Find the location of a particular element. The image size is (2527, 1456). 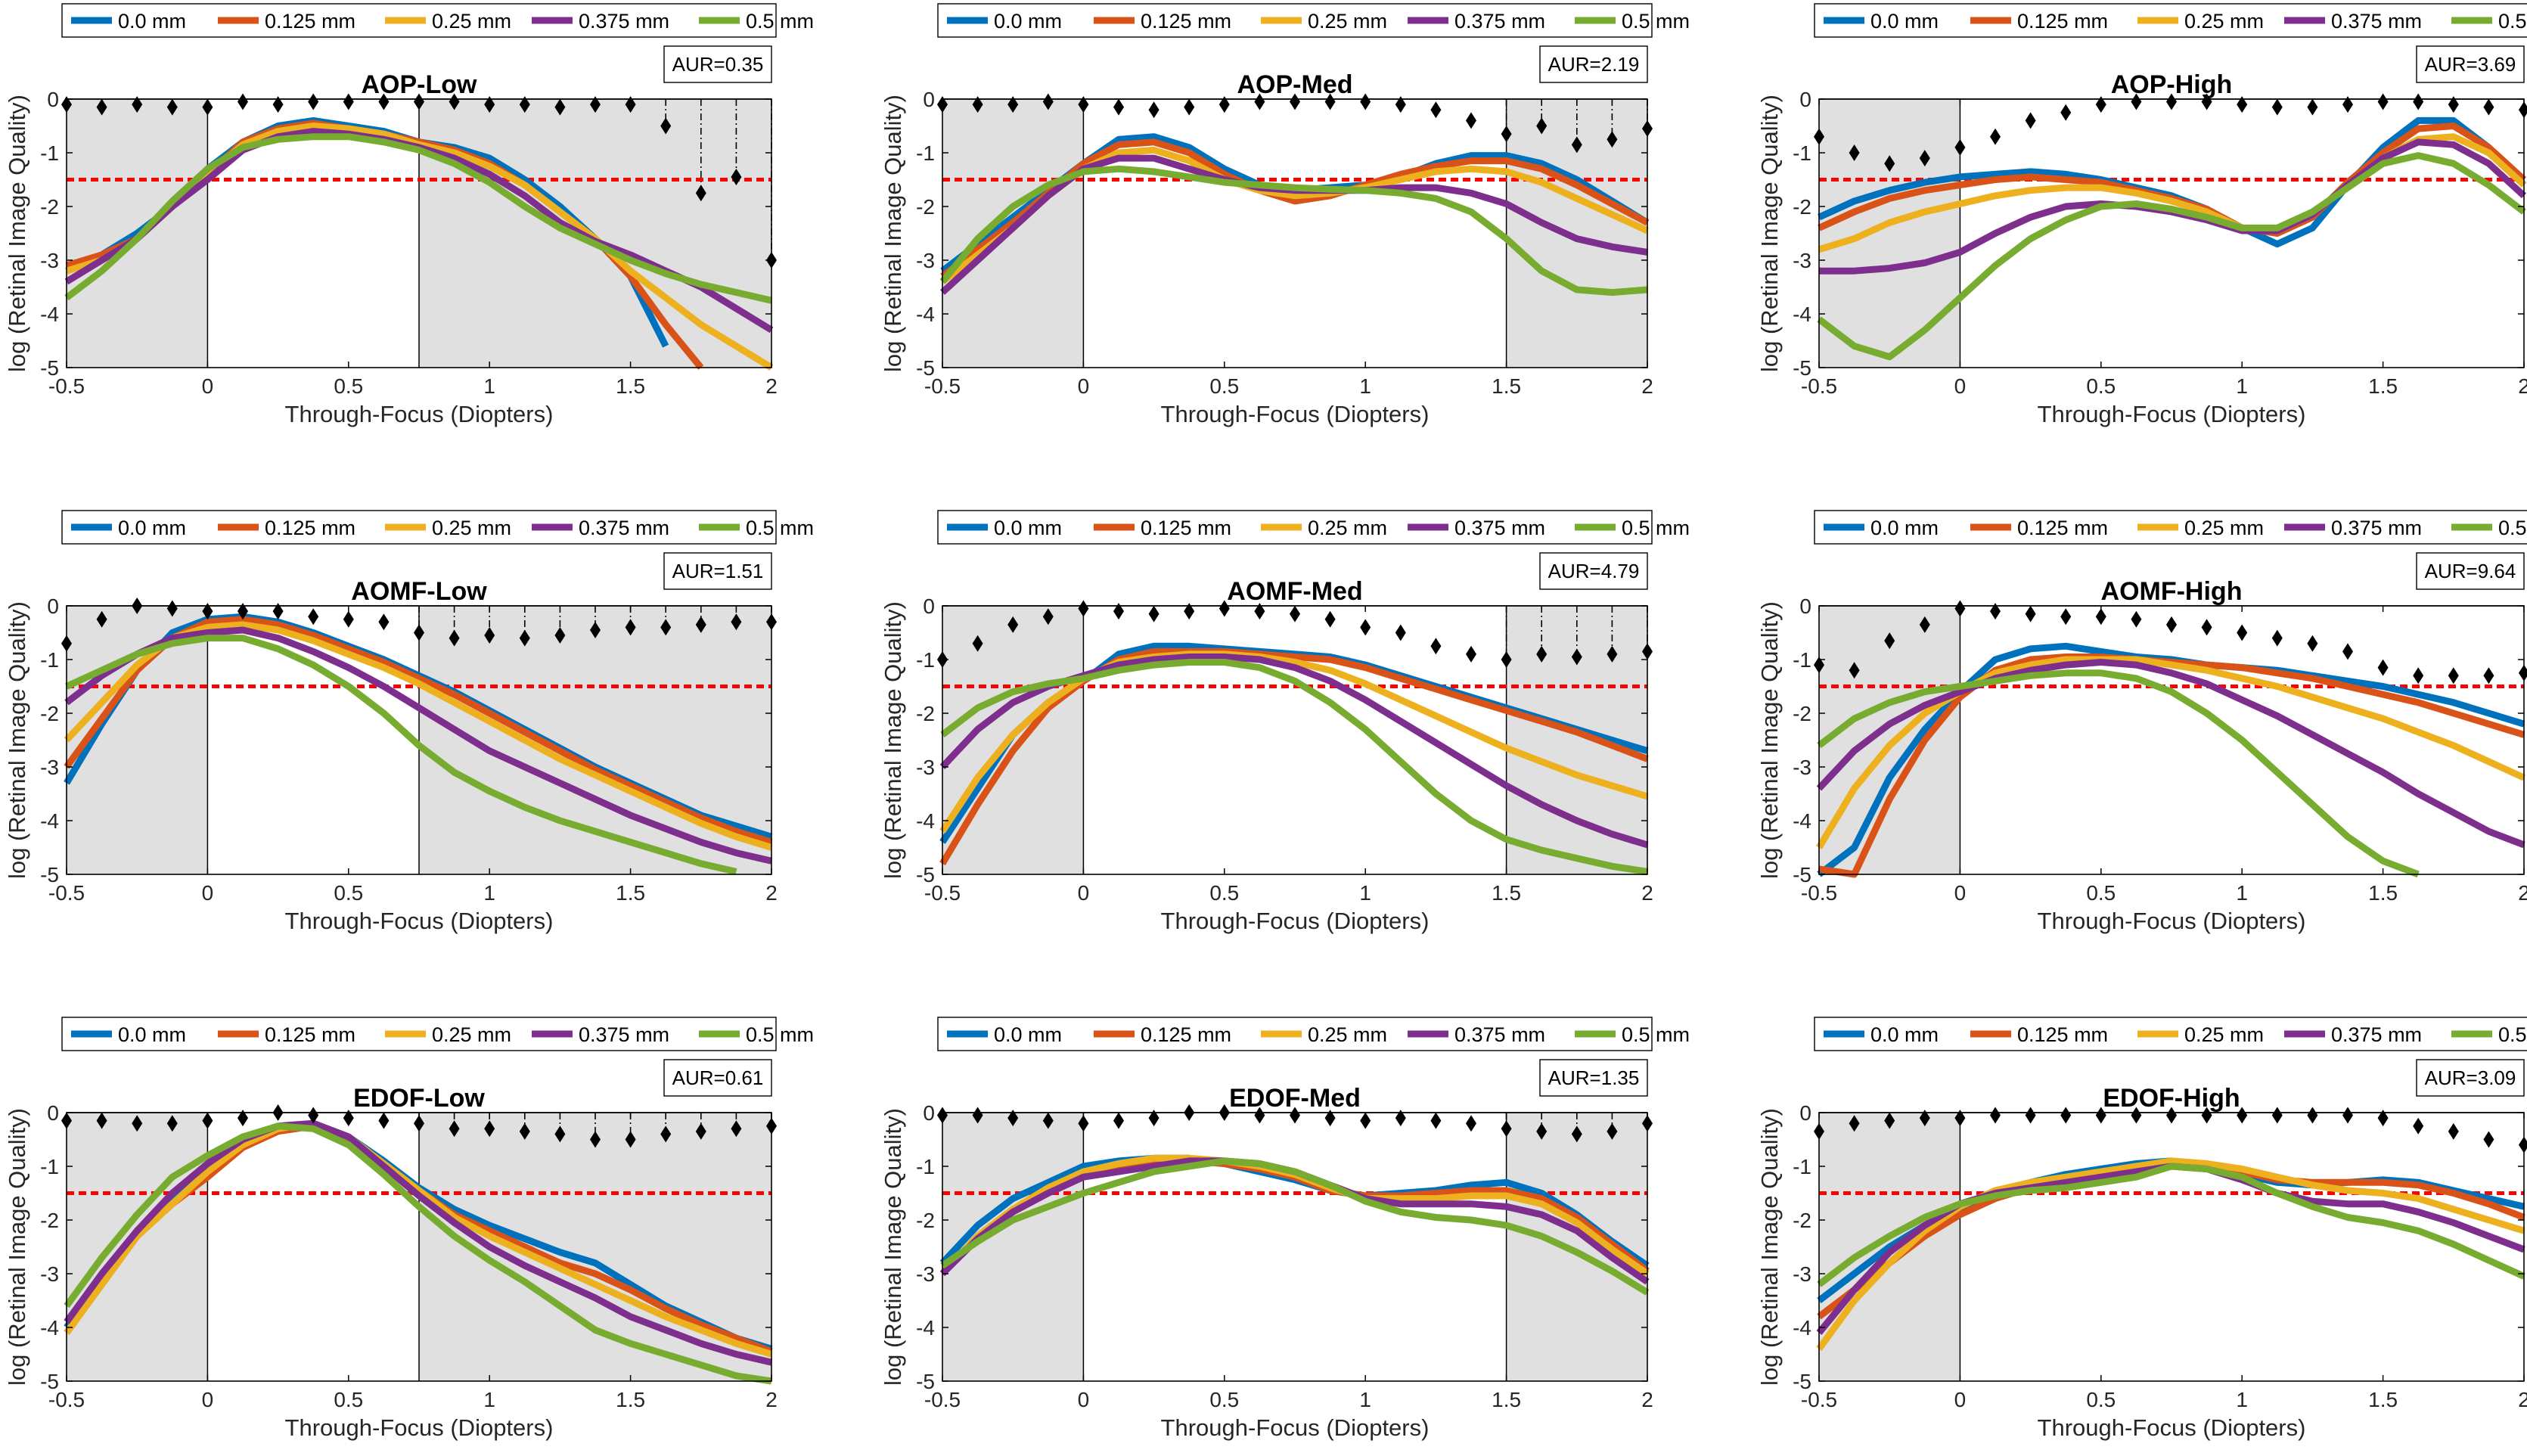

x-tick-label: 0 is located at coordinates (208, 893).